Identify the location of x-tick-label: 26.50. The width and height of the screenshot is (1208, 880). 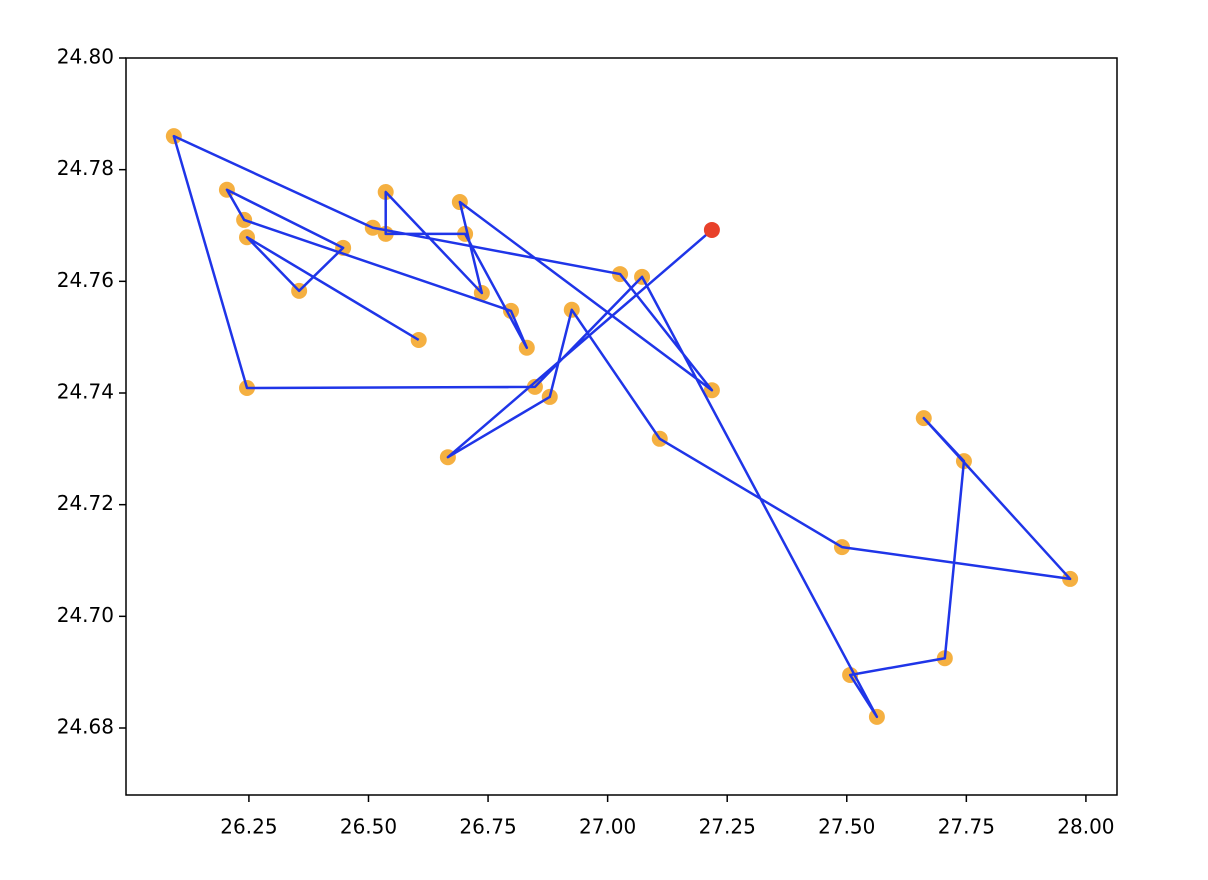
(368, 827).